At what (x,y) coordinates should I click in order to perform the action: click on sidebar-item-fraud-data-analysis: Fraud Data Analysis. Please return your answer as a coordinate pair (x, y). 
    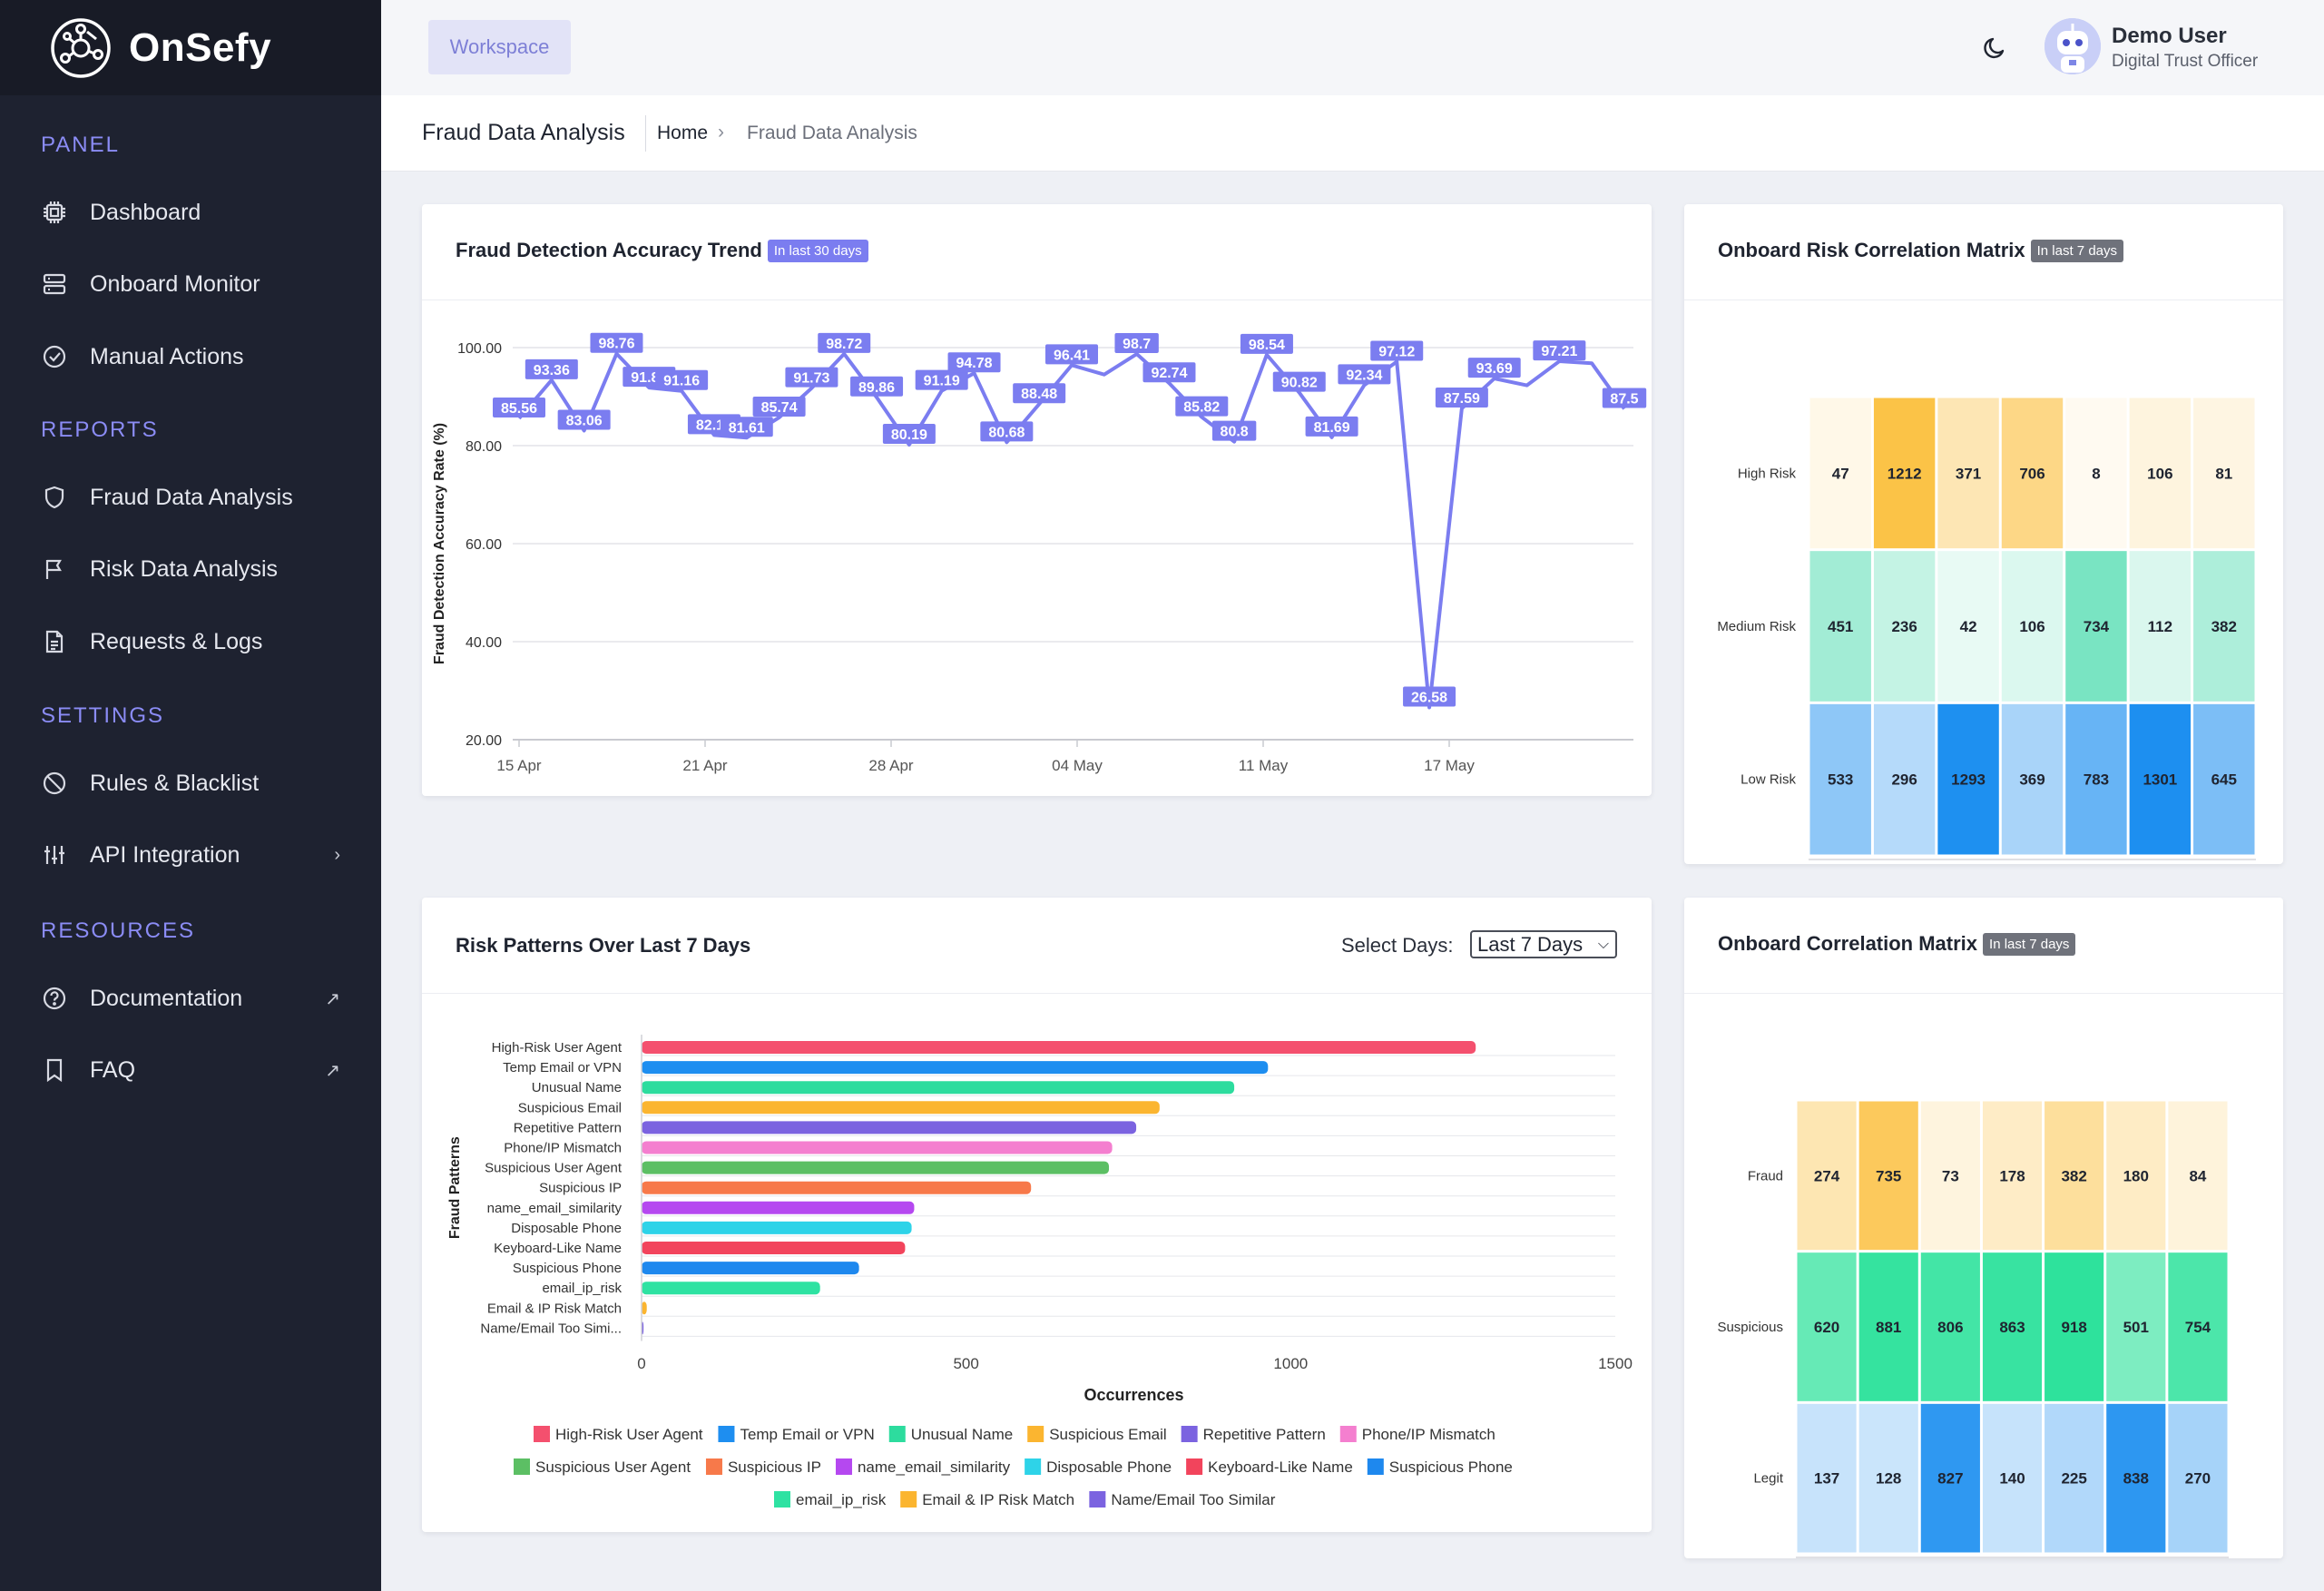
    Looking at the image, I should click on (190, 498).